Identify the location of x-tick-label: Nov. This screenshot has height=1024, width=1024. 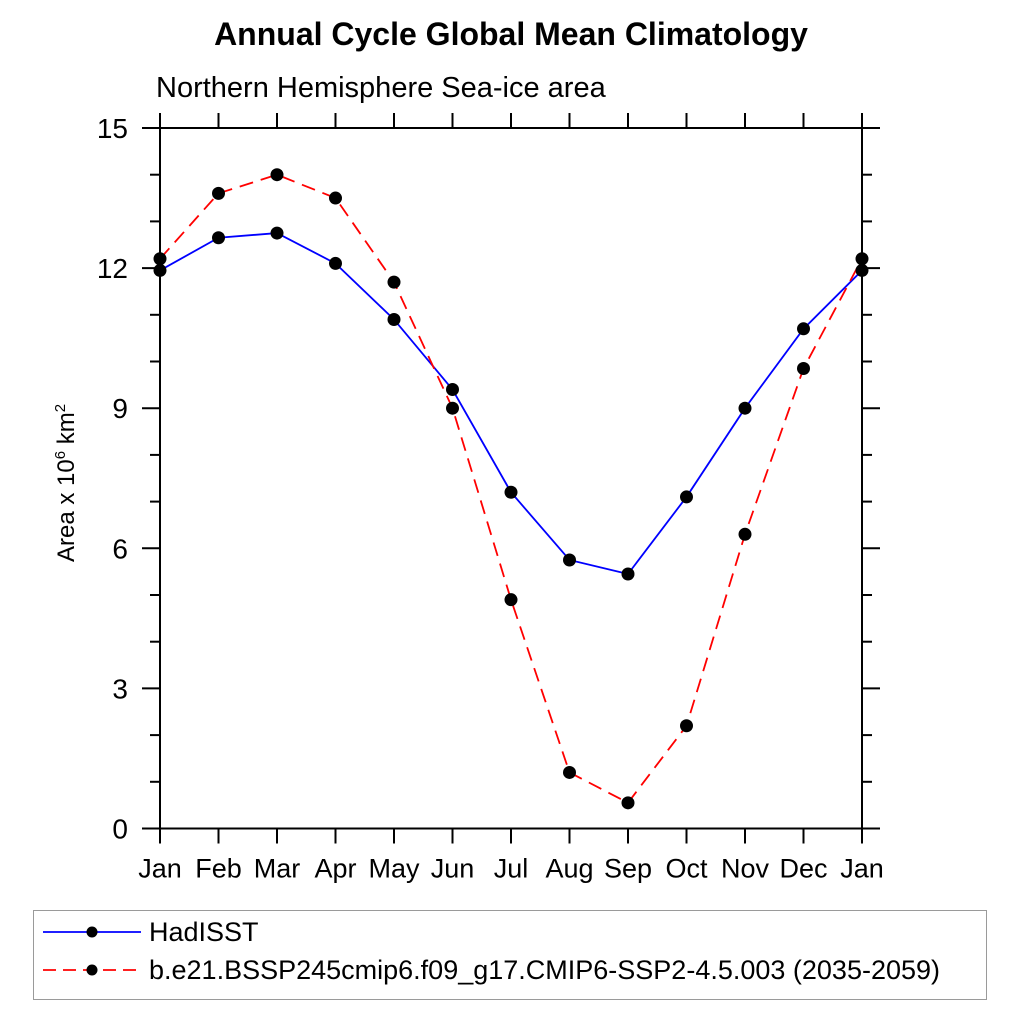
(745, 869).